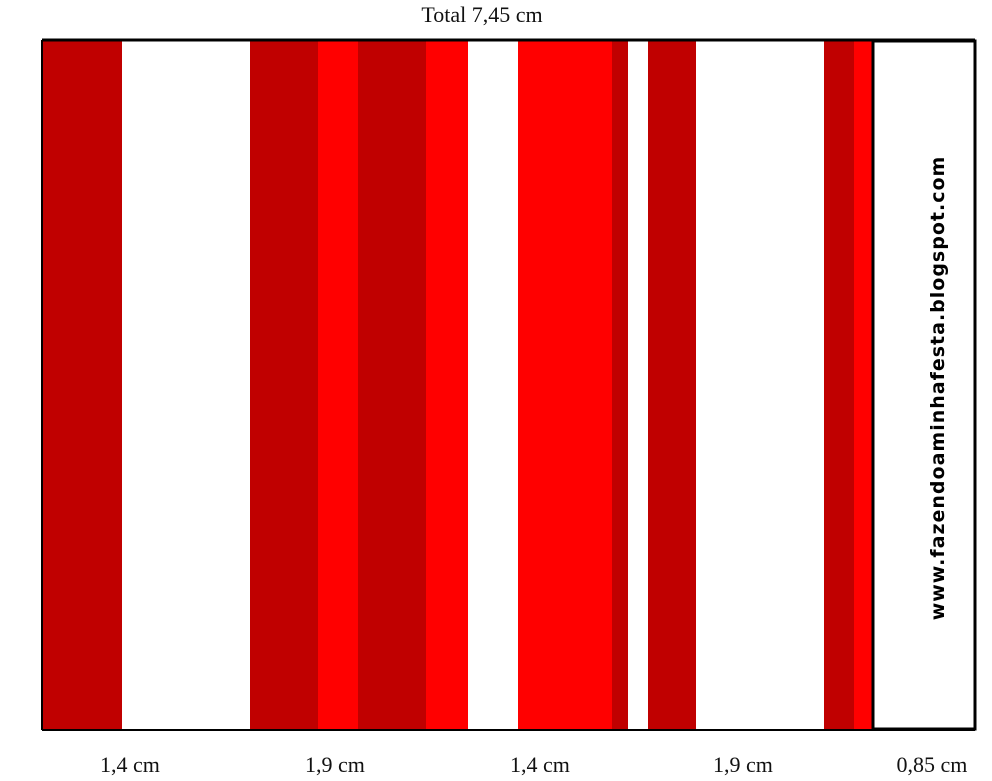  I want to click on title: Total 7,45 cm, so click(481, 14).